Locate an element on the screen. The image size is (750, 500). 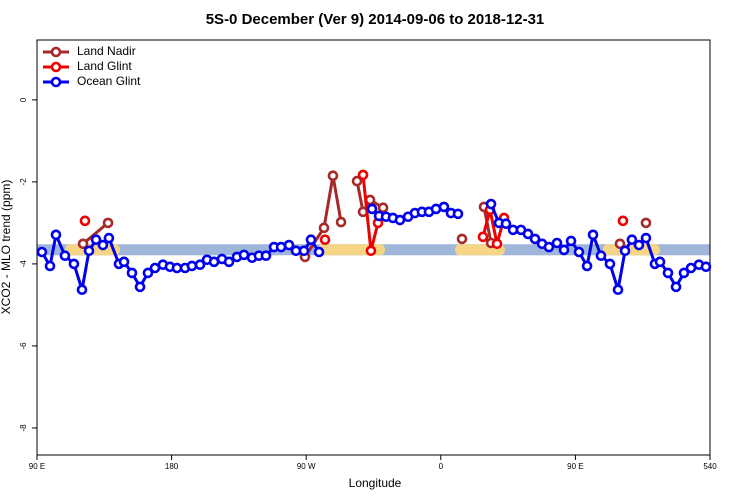
y-tick-label: 0 is located at coordinates (23, 99).